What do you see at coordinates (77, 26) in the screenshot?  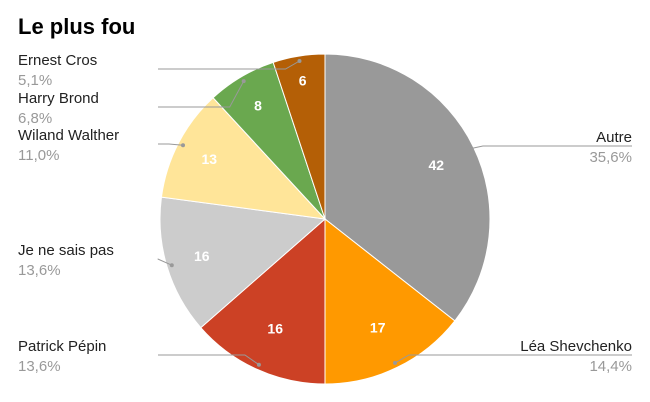 I see `chart-title: Le plus fou` at bounding box center [77, 26].